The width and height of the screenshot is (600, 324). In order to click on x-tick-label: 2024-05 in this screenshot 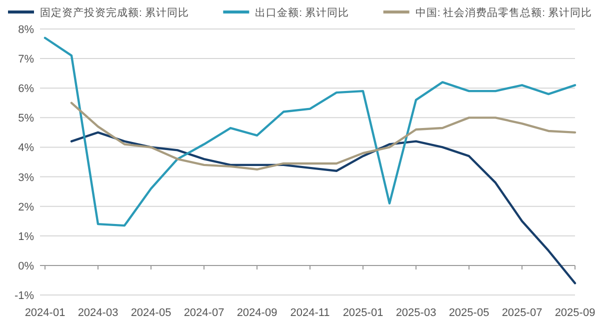, I will do `click(151, 313)`.